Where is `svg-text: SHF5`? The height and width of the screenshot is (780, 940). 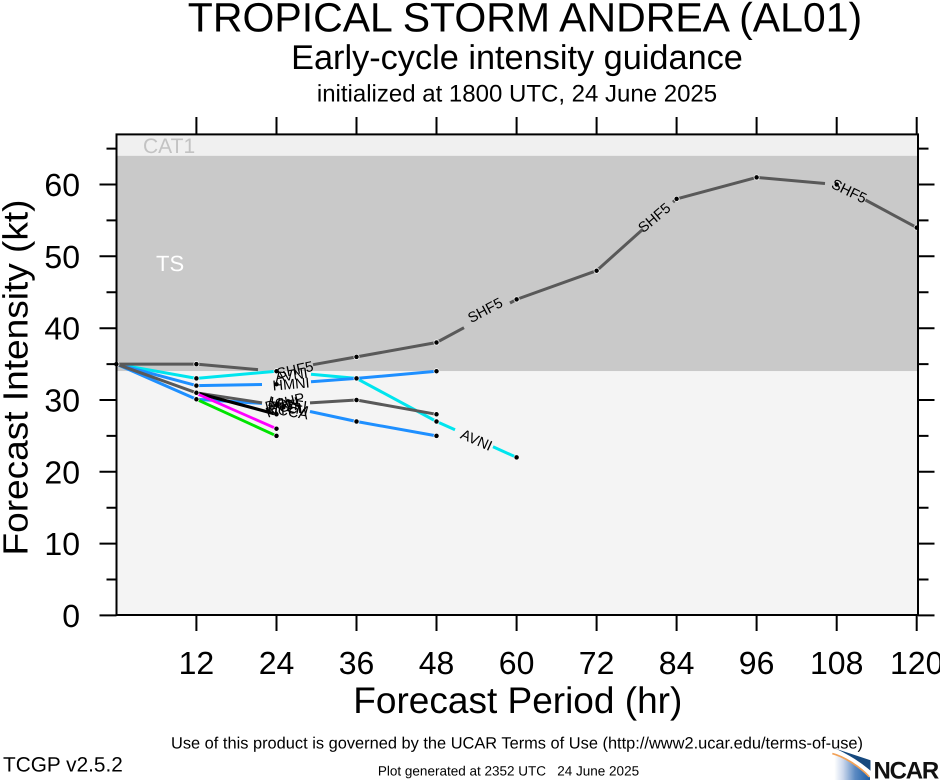
svg-text: SHF5 is located at coordinates (295, 370).